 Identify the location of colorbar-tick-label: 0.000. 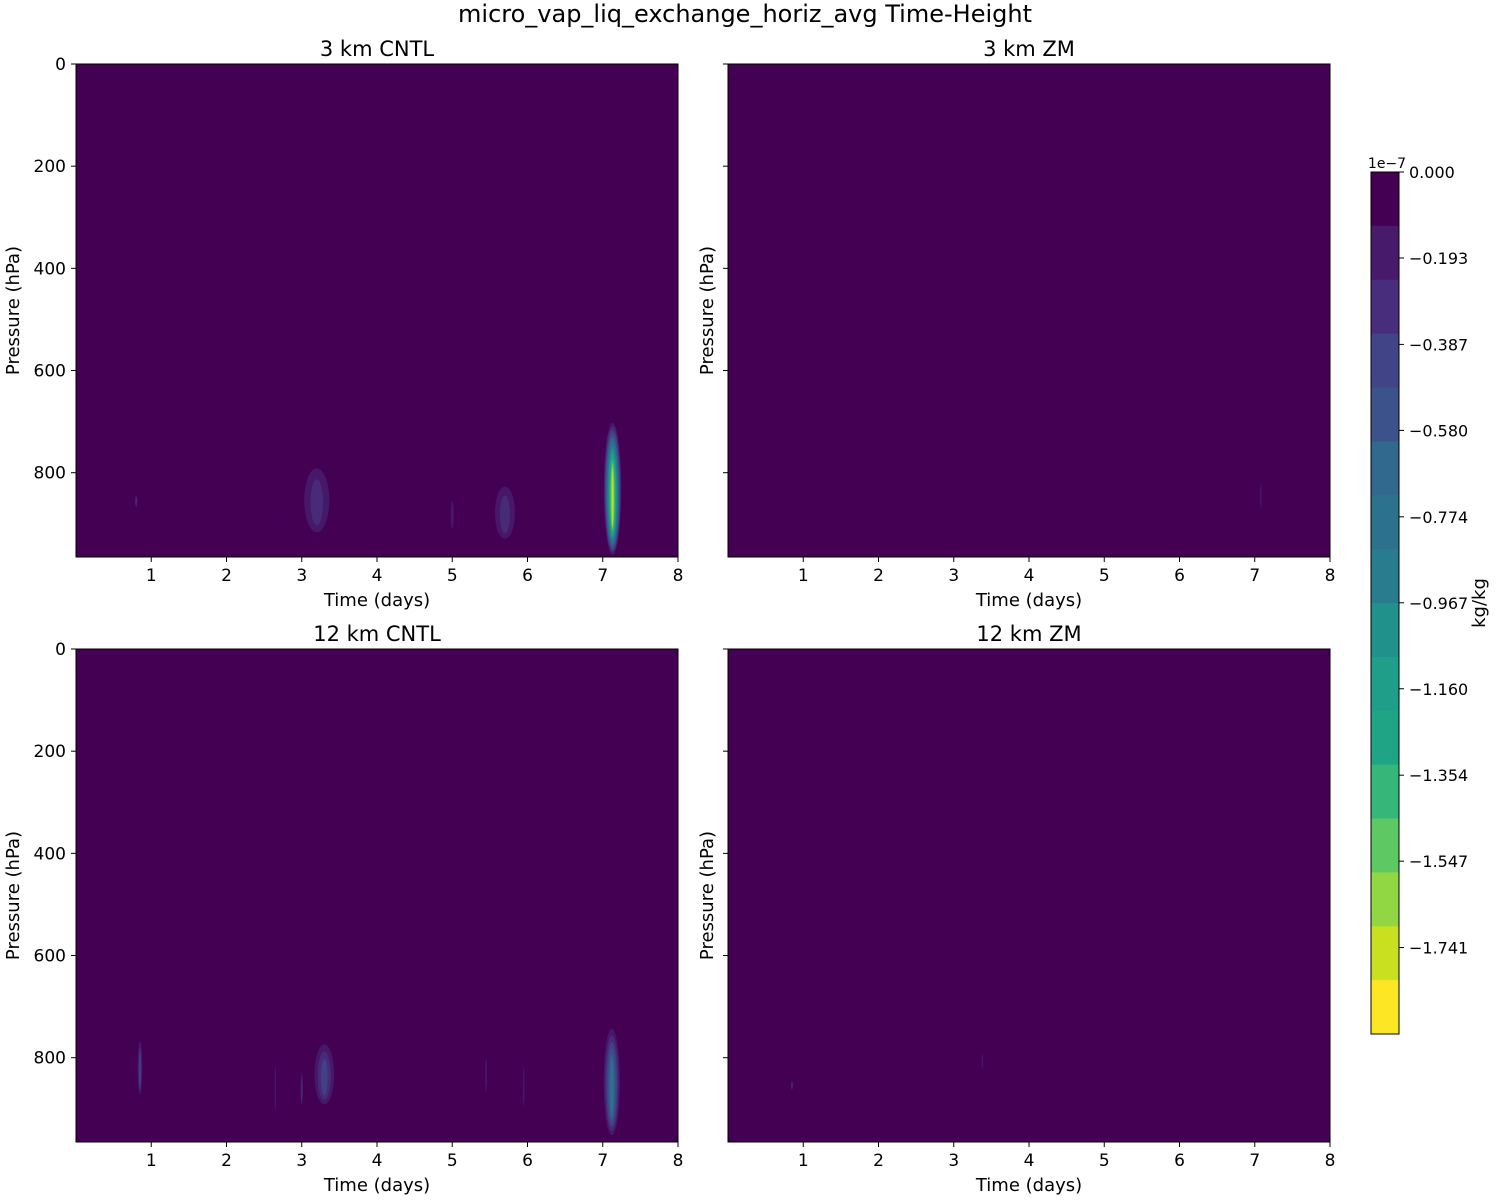
(1432, 172).